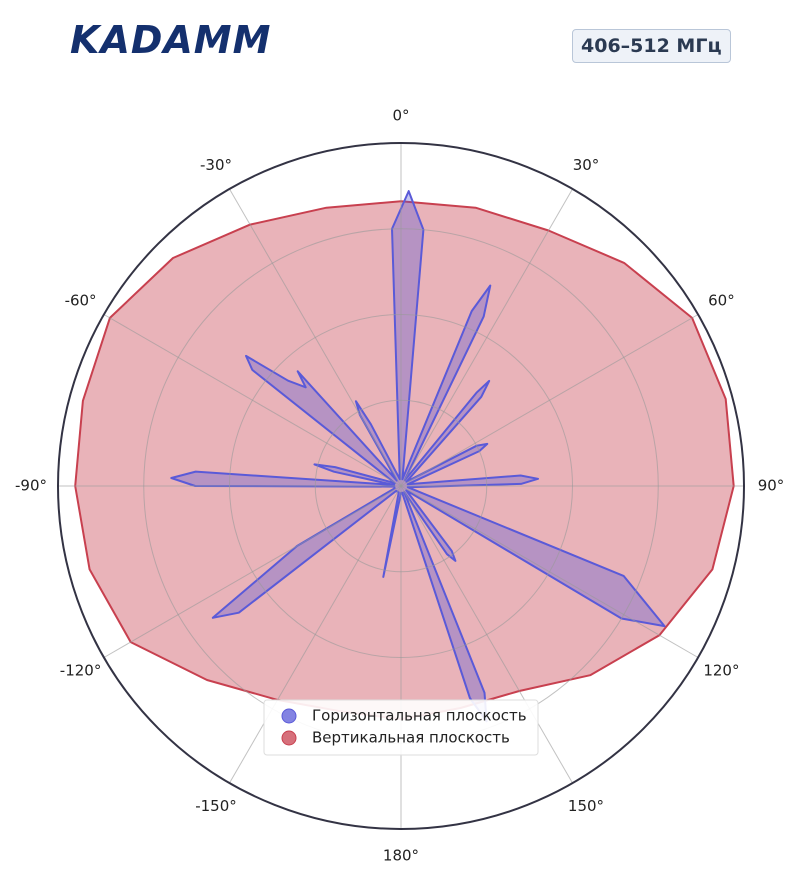 The image size is (800, 878). Describe the element at coordinates (31, 486) in the screenshot. I see `theta-tick-label: -90°` at that location.